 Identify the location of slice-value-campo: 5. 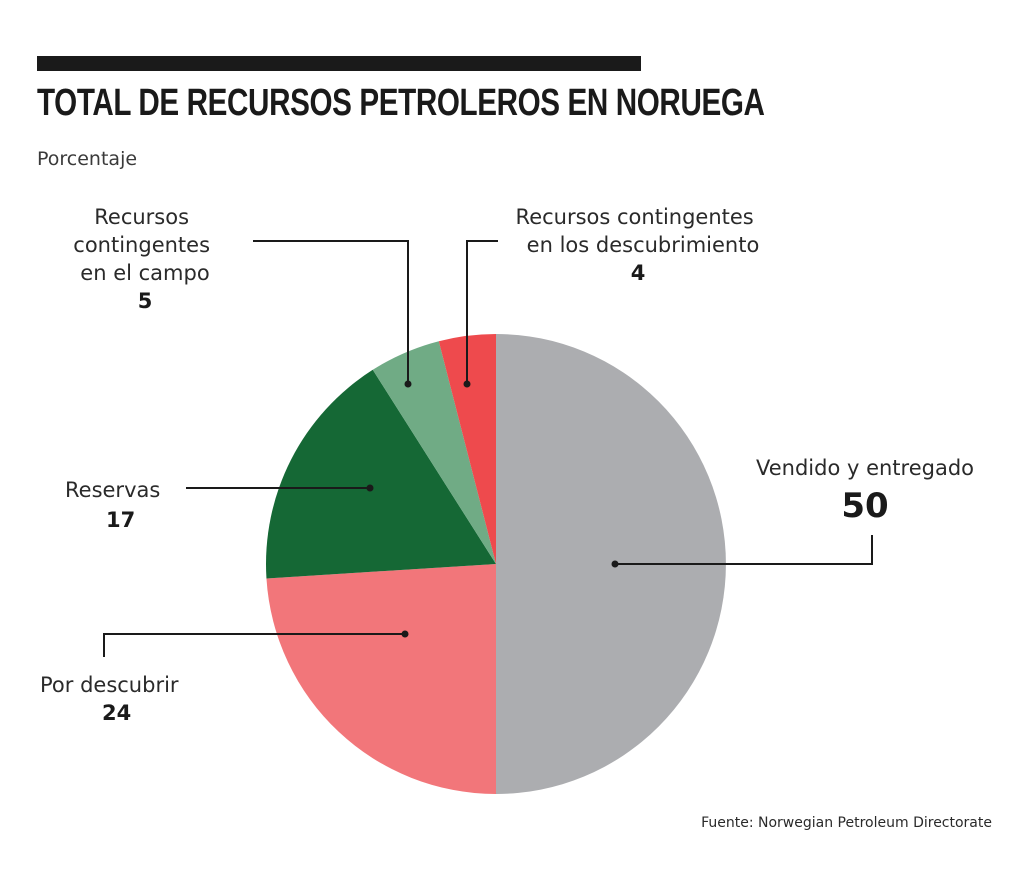
(145, 301).